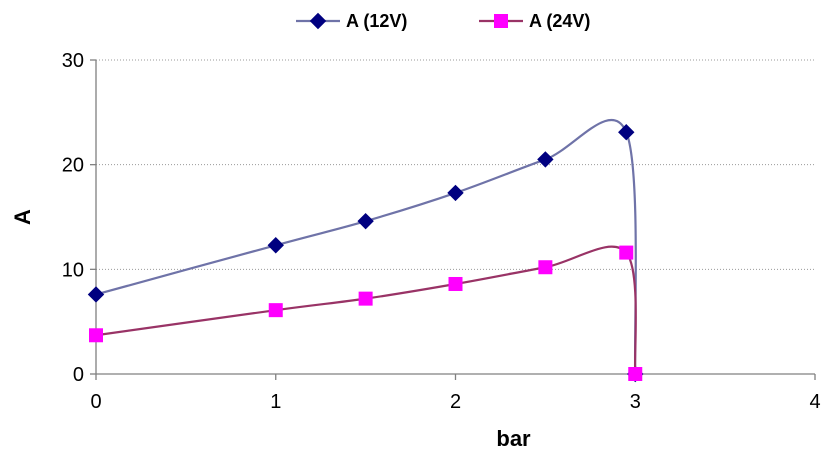 Image resolution: width=824 pixels, height=464 pixels. I want to click on y-axis-title: A, so click(22, 217).